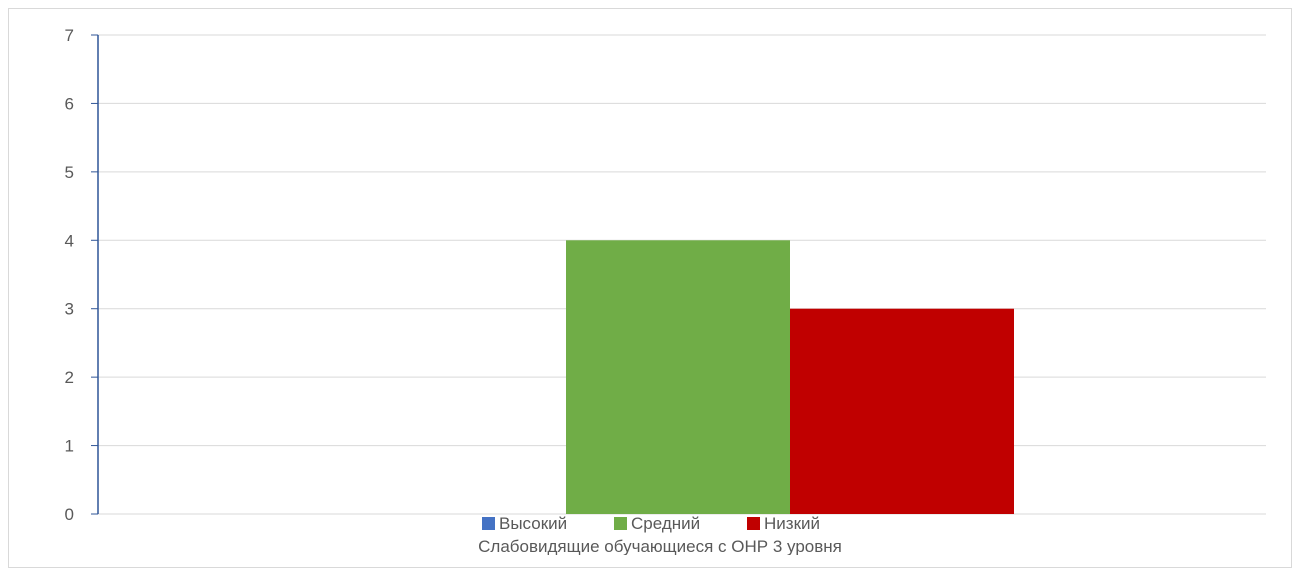 The width and height of the screenshot is (1295, 568). Describe the element at coordinates (69, 35) in the screenshot. I see `y-tick-label: 7` at that location.